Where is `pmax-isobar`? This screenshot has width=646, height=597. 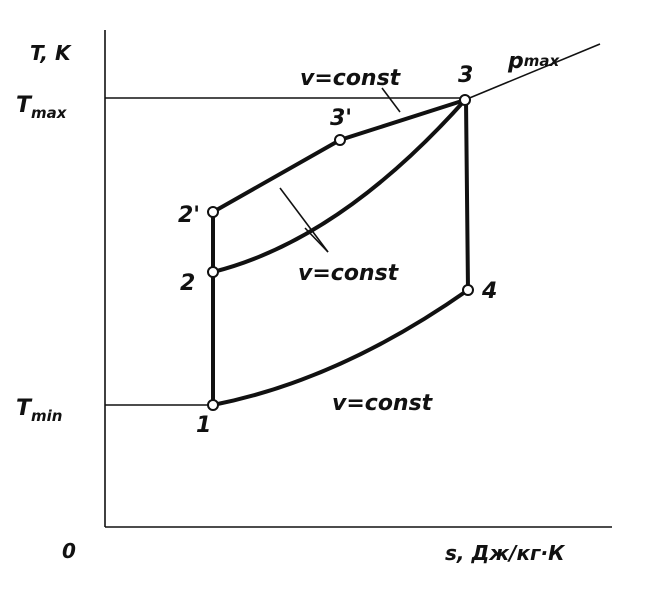
pmax-isobar is located at coordinates (527, 74).